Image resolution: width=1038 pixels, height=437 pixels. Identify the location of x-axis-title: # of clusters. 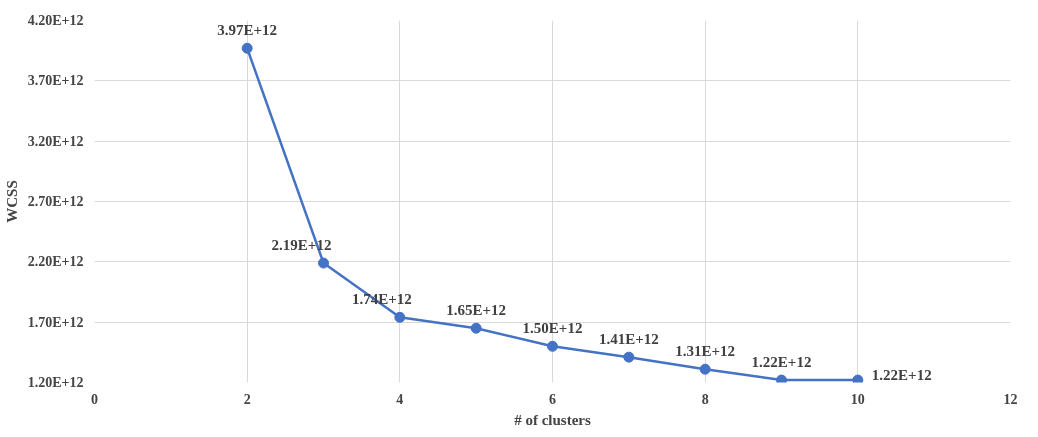
(552, 419).